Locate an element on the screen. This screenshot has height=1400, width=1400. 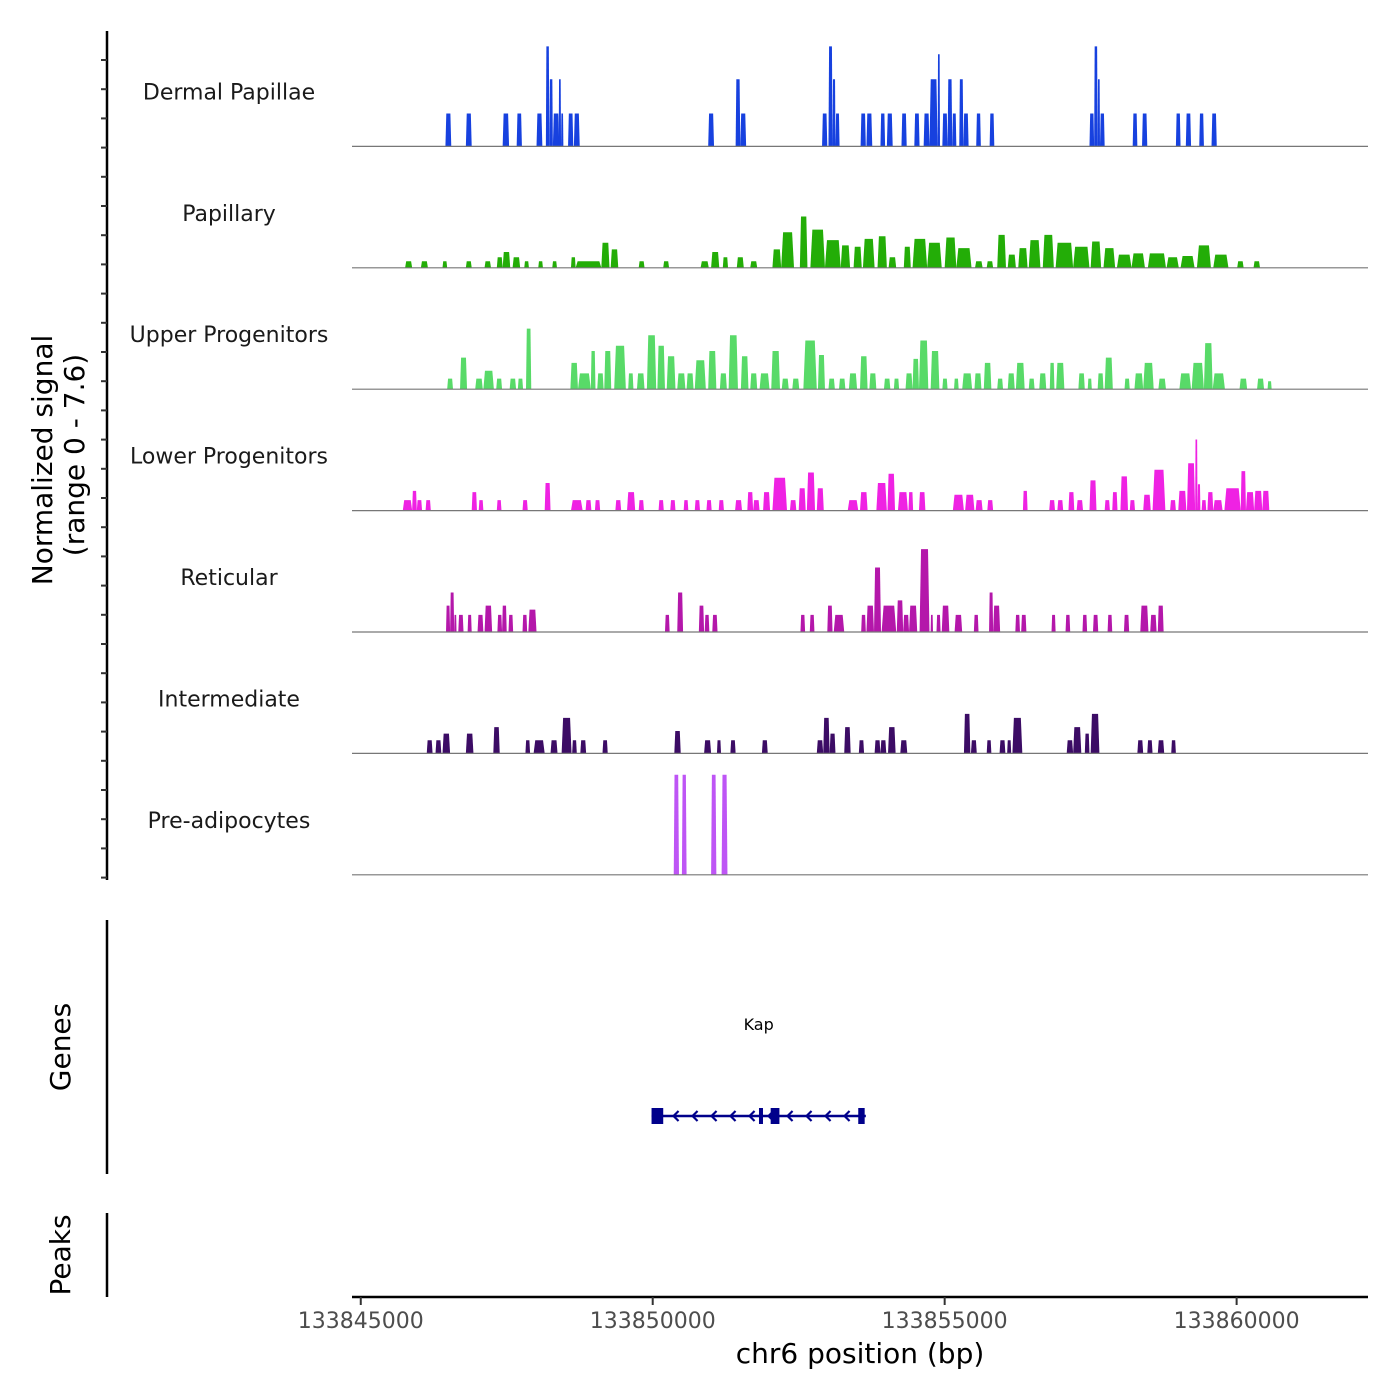
y-axis-title-line1: Normalized signal is located at coordinates (42, 460).